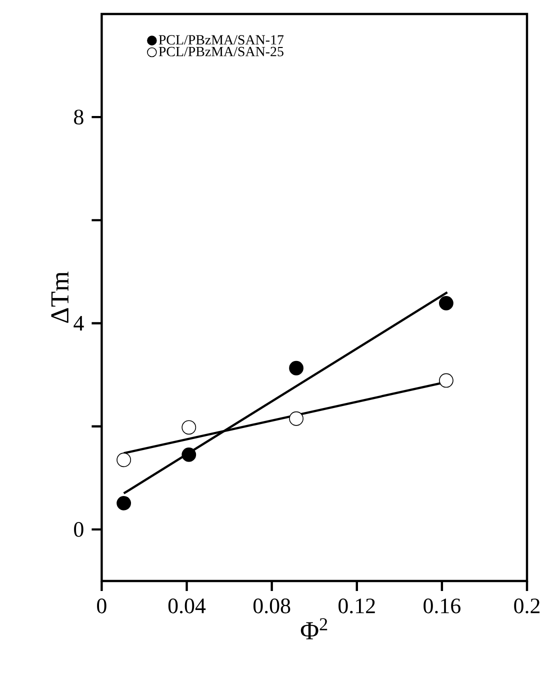 The height and width of the screenshot is (679, 544). Describe the element at coordinates (187, 606) in the screenshot. I see `x-tick-label: 0.04` at that location.